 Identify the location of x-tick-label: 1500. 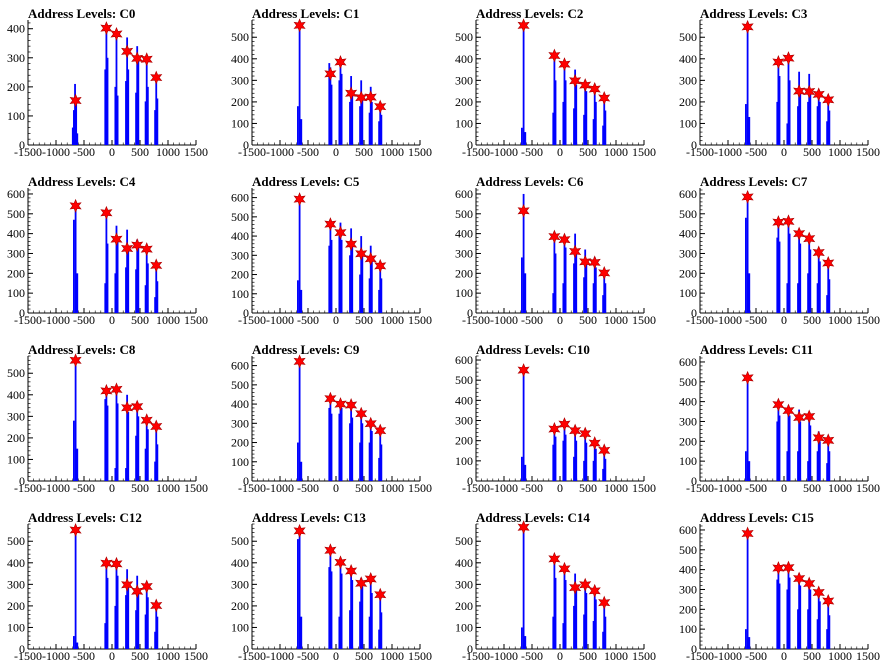
(868, 152).